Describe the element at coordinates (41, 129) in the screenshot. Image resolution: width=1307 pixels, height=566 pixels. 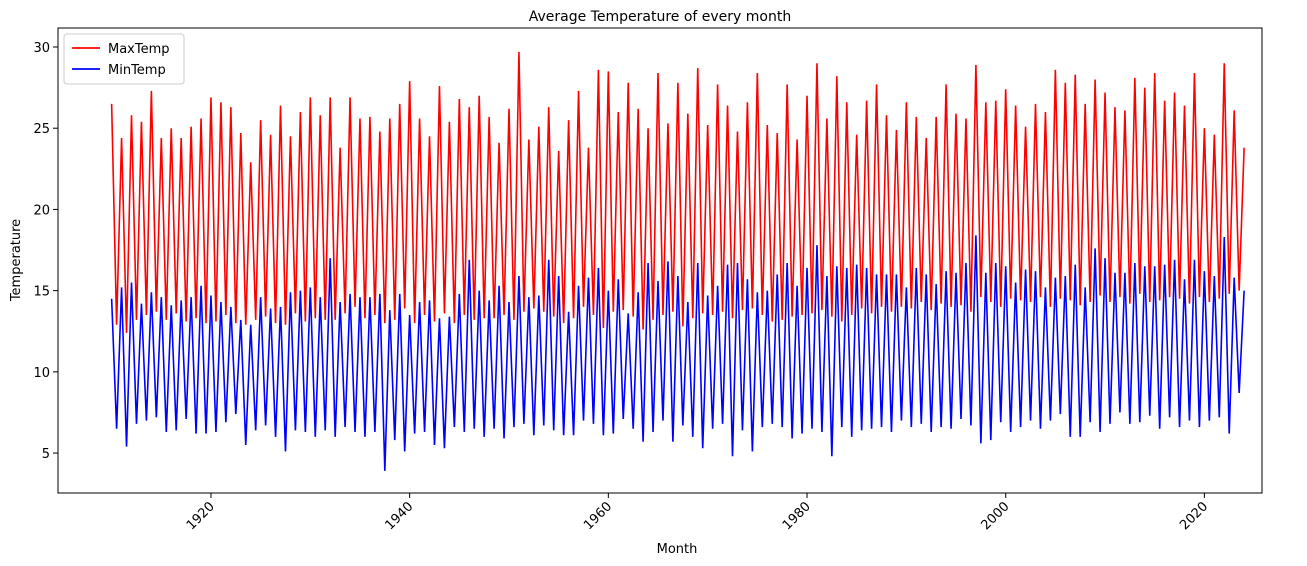
I see `y-tick-label: 25` at that location.